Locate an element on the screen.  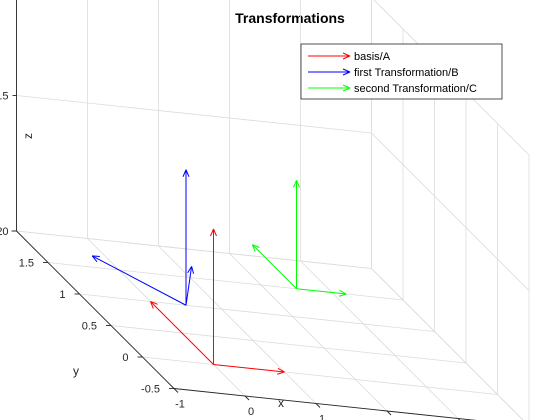
vector-arrow-series0-1-head-right is located at coordinates (152, 305).